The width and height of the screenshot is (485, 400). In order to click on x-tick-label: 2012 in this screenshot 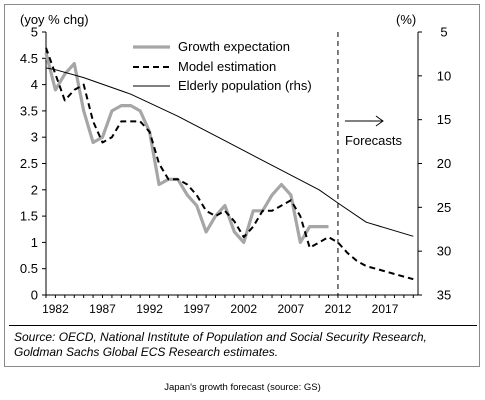, I will do `click(338, 309)`.